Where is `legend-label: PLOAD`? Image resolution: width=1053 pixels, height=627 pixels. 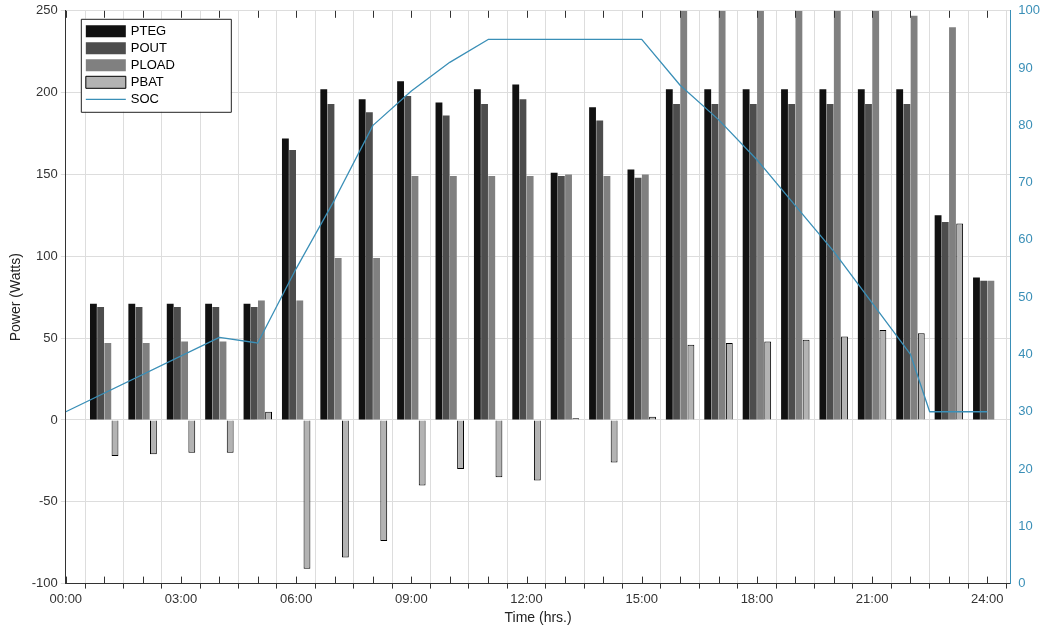 legend-label: PLOAD is located at coordinates (152, 64).